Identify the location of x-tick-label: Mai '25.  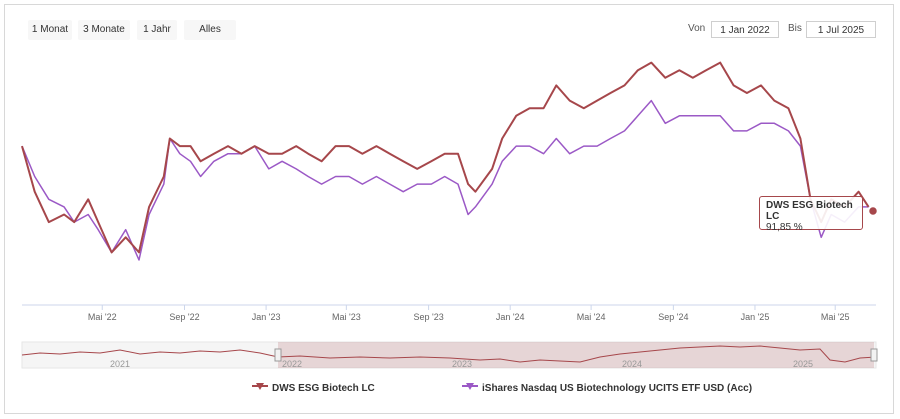
(835, 317).